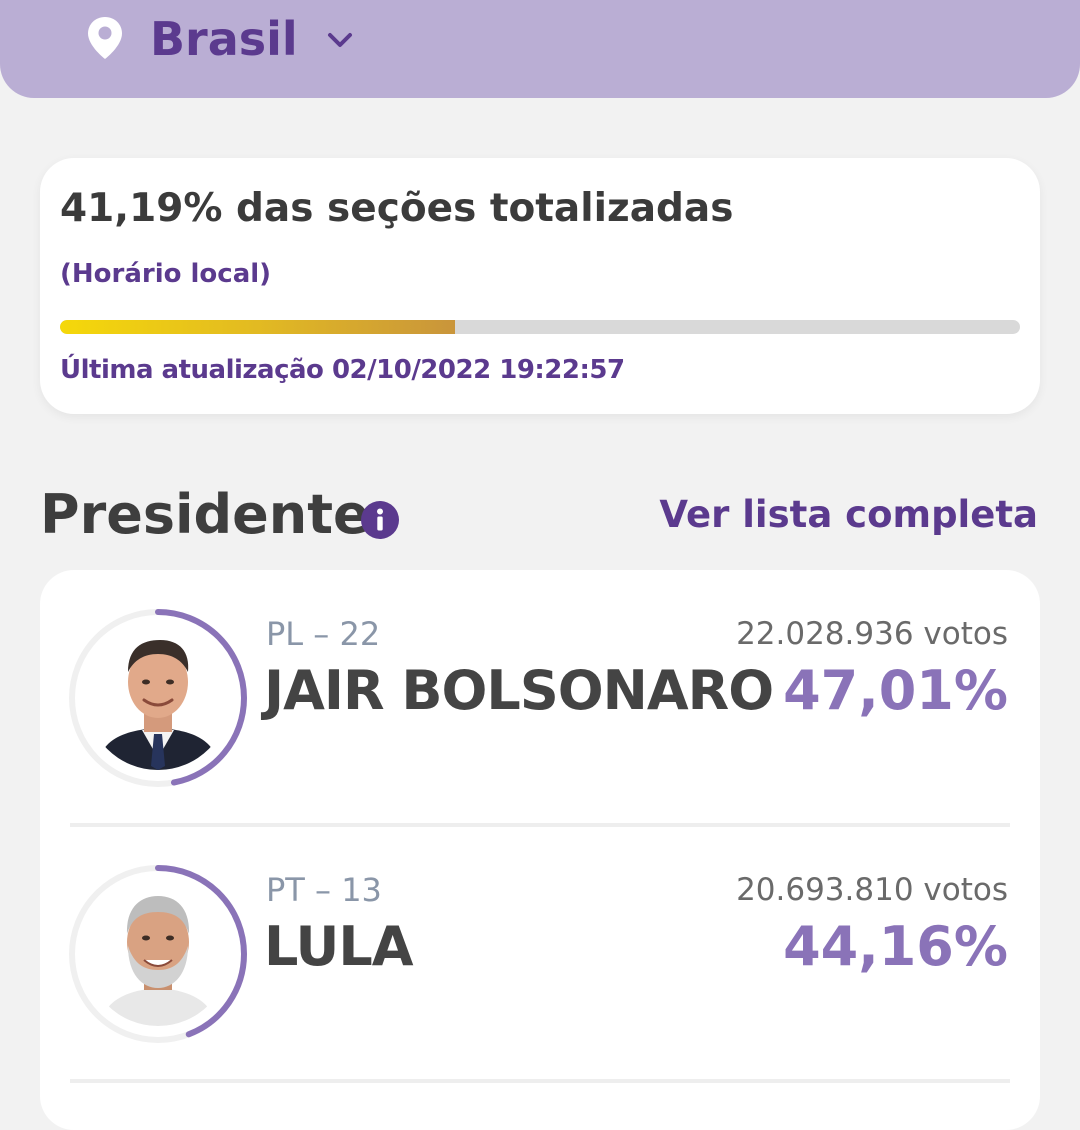  Describe the element at coordinates (895, 946) in the screenshot. I see `candidate-percent: 44,16%` at that location.